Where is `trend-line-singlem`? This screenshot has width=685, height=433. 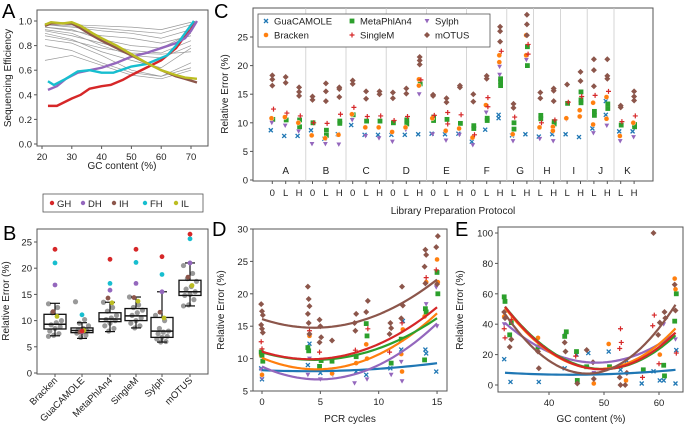 trend-line-singlem is located at coordinates (590, 338).